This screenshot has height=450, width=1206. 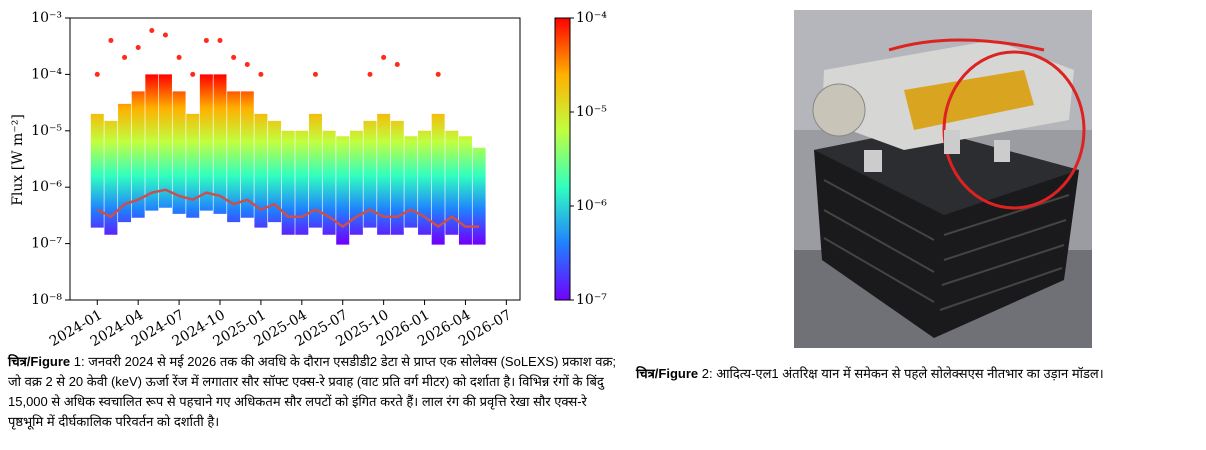 I want to click on trend-line, so click(x=288, y=208).